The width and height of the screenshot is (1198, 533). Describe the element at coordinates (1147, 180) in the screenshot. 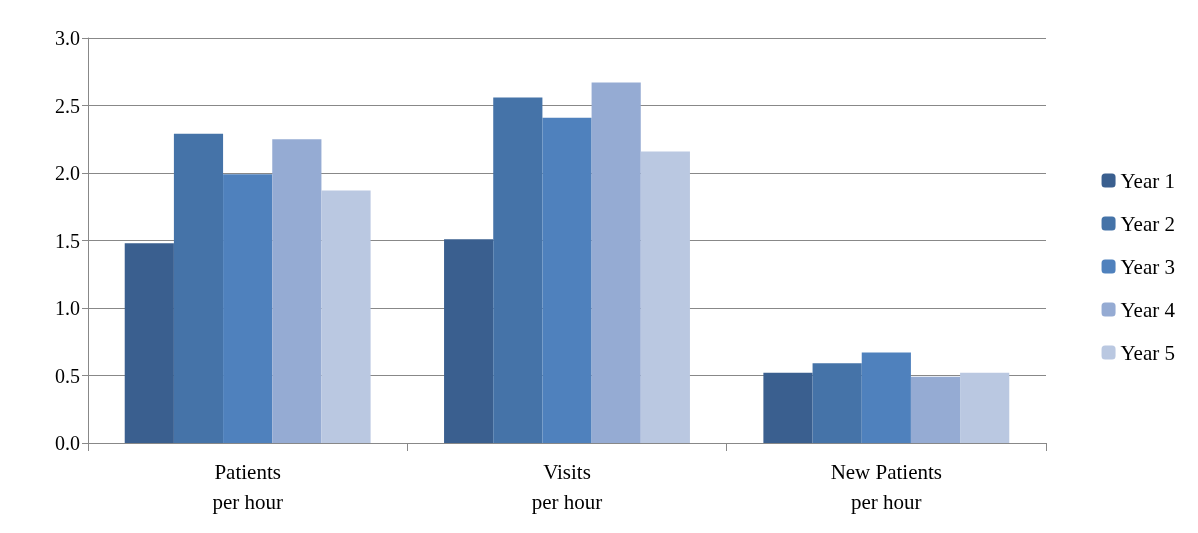

I see `legend-label: Year 1` at that location.